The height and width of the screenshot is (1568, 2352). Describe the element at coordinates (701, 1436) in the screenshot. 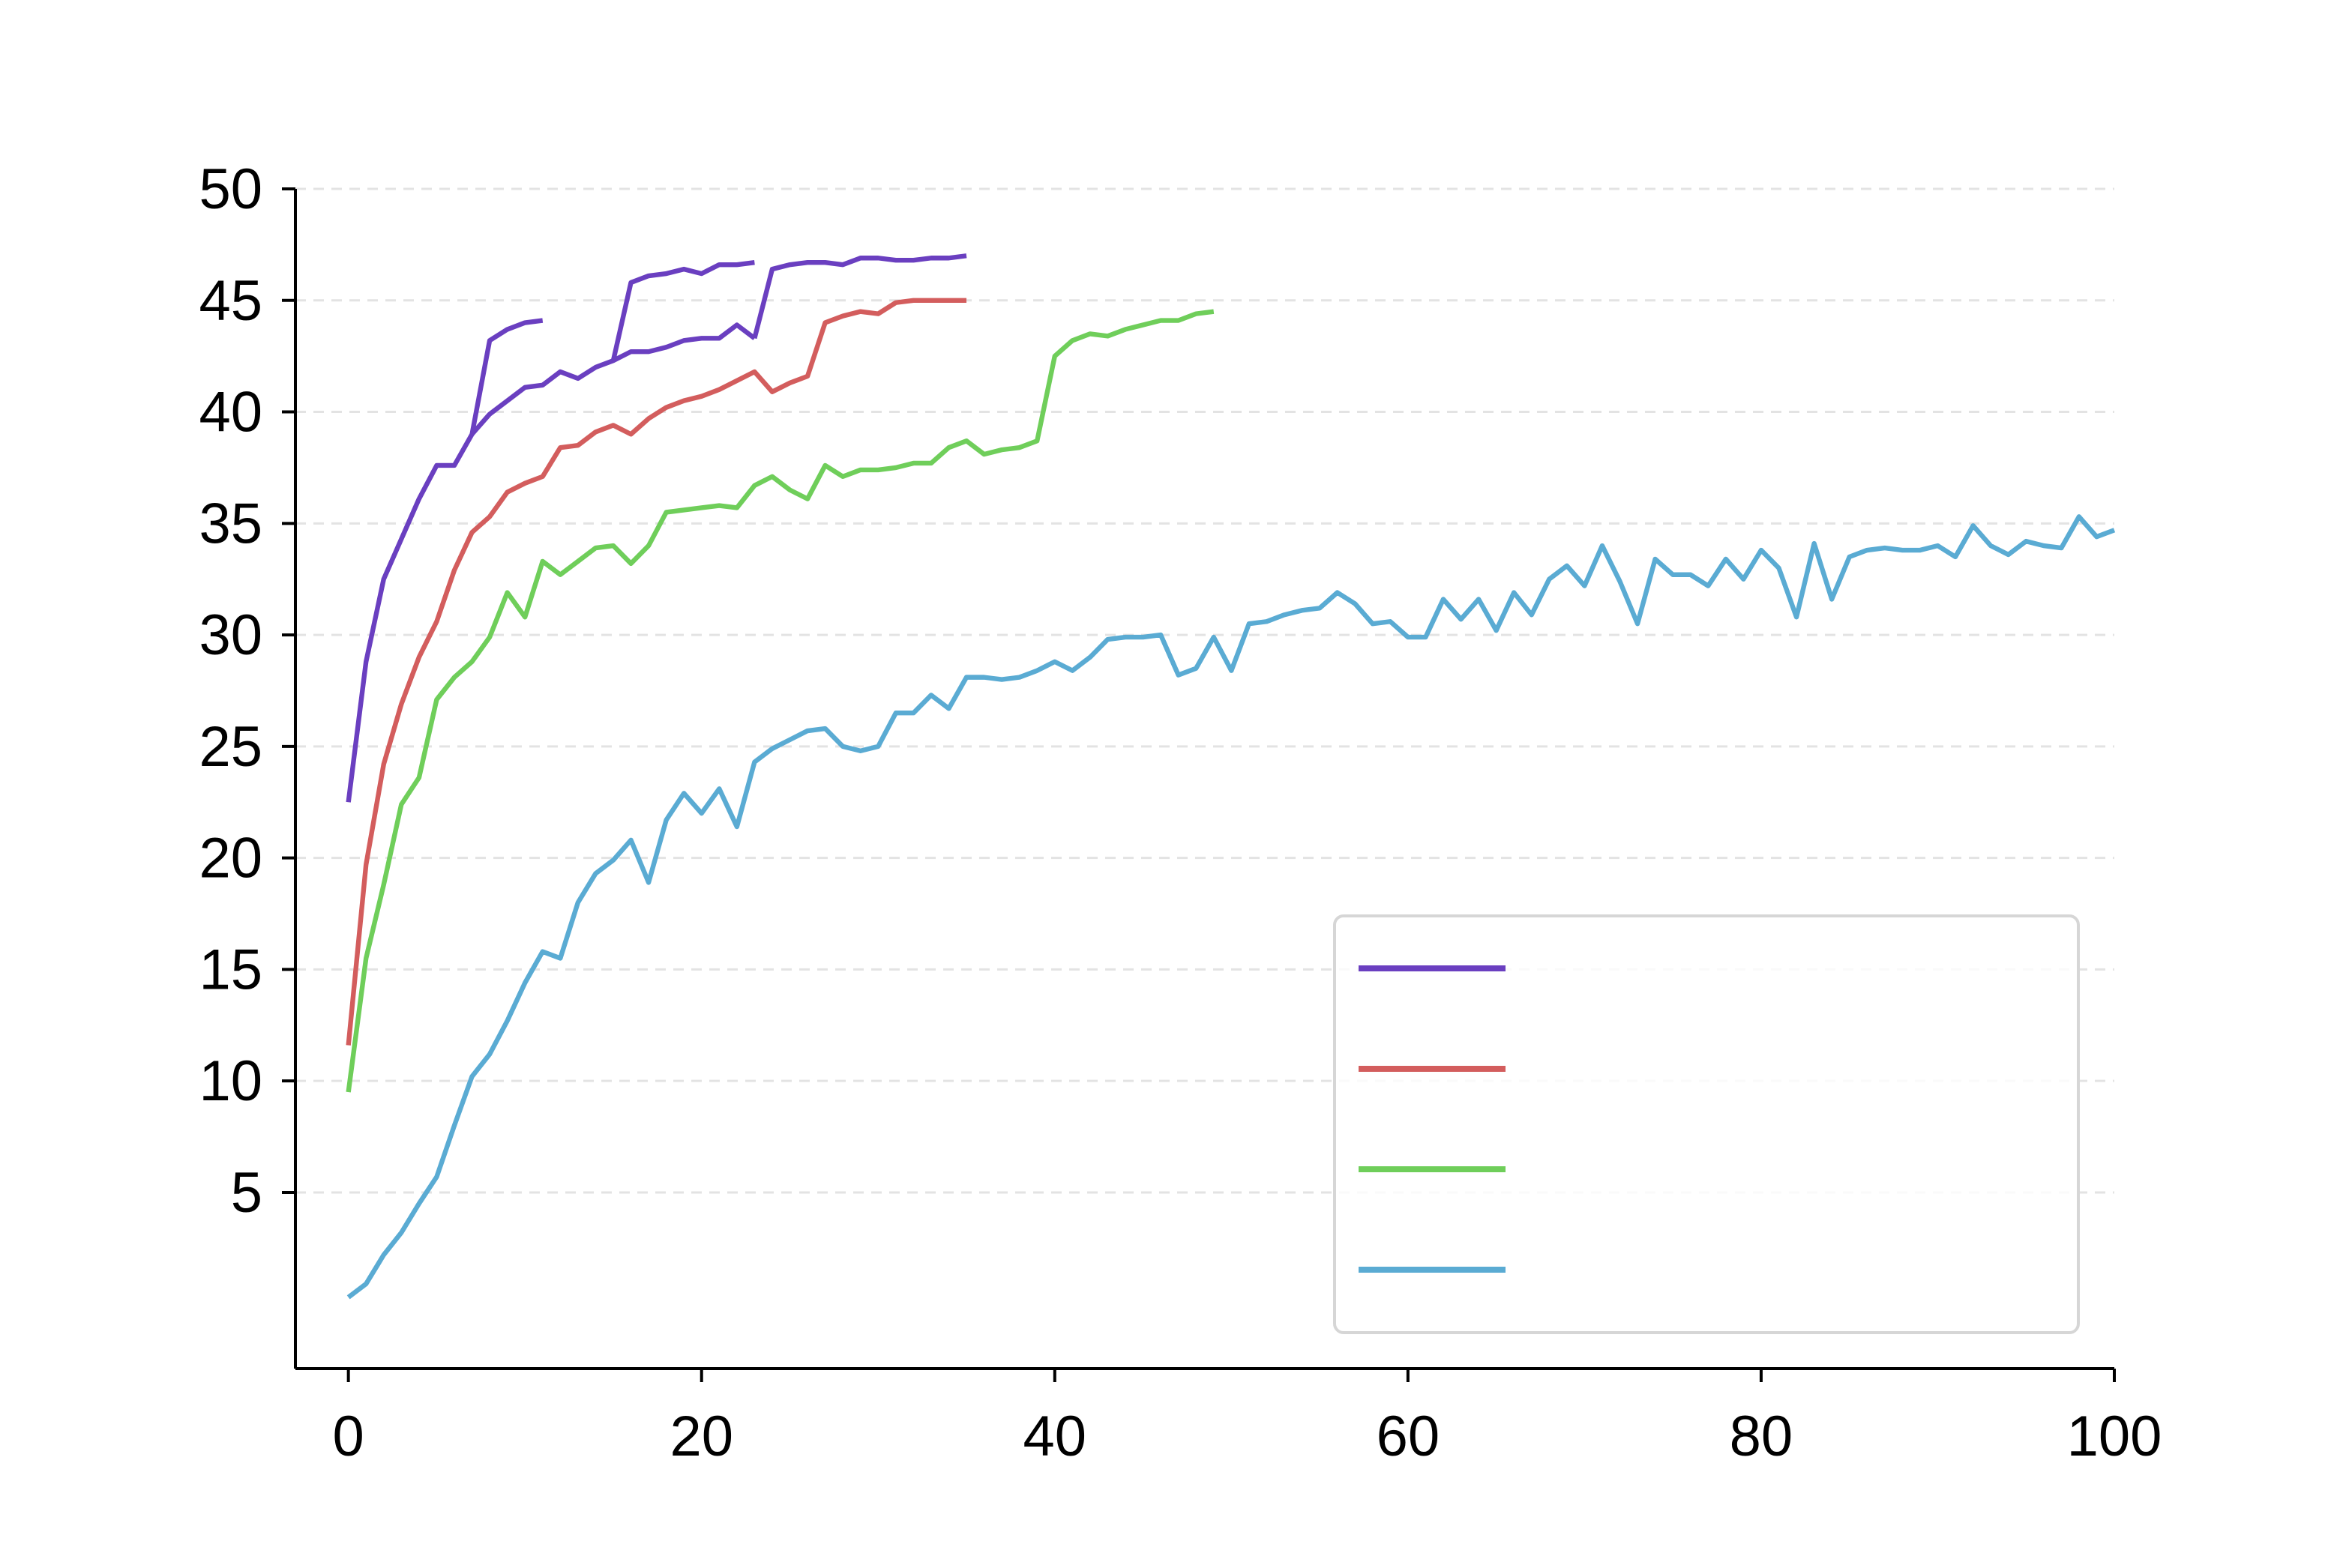

I see `x-tick-label: 20` at that location.